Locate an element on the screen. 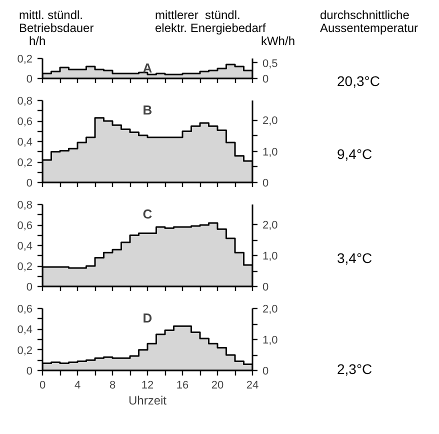 This screenshot has height=434, width=439. x-tick-label: 20 is located at coordinates (217, 386).